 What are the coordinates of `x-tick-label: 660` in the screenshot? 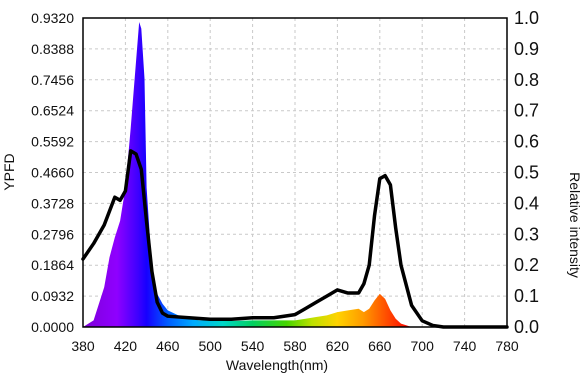 It's located at (380, 346).